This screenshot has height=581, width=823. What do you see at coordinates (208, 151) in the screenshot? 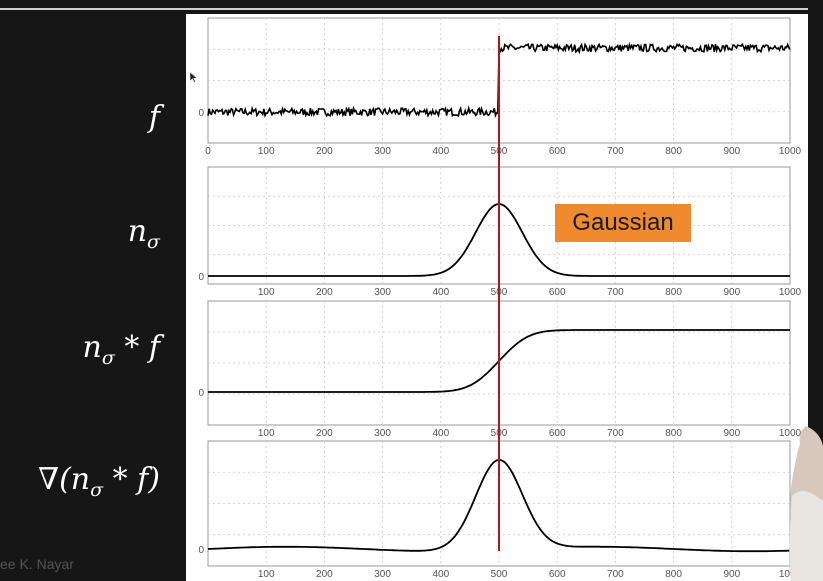
I see `x-tick-label: 0` at bounding box center [208, 151].